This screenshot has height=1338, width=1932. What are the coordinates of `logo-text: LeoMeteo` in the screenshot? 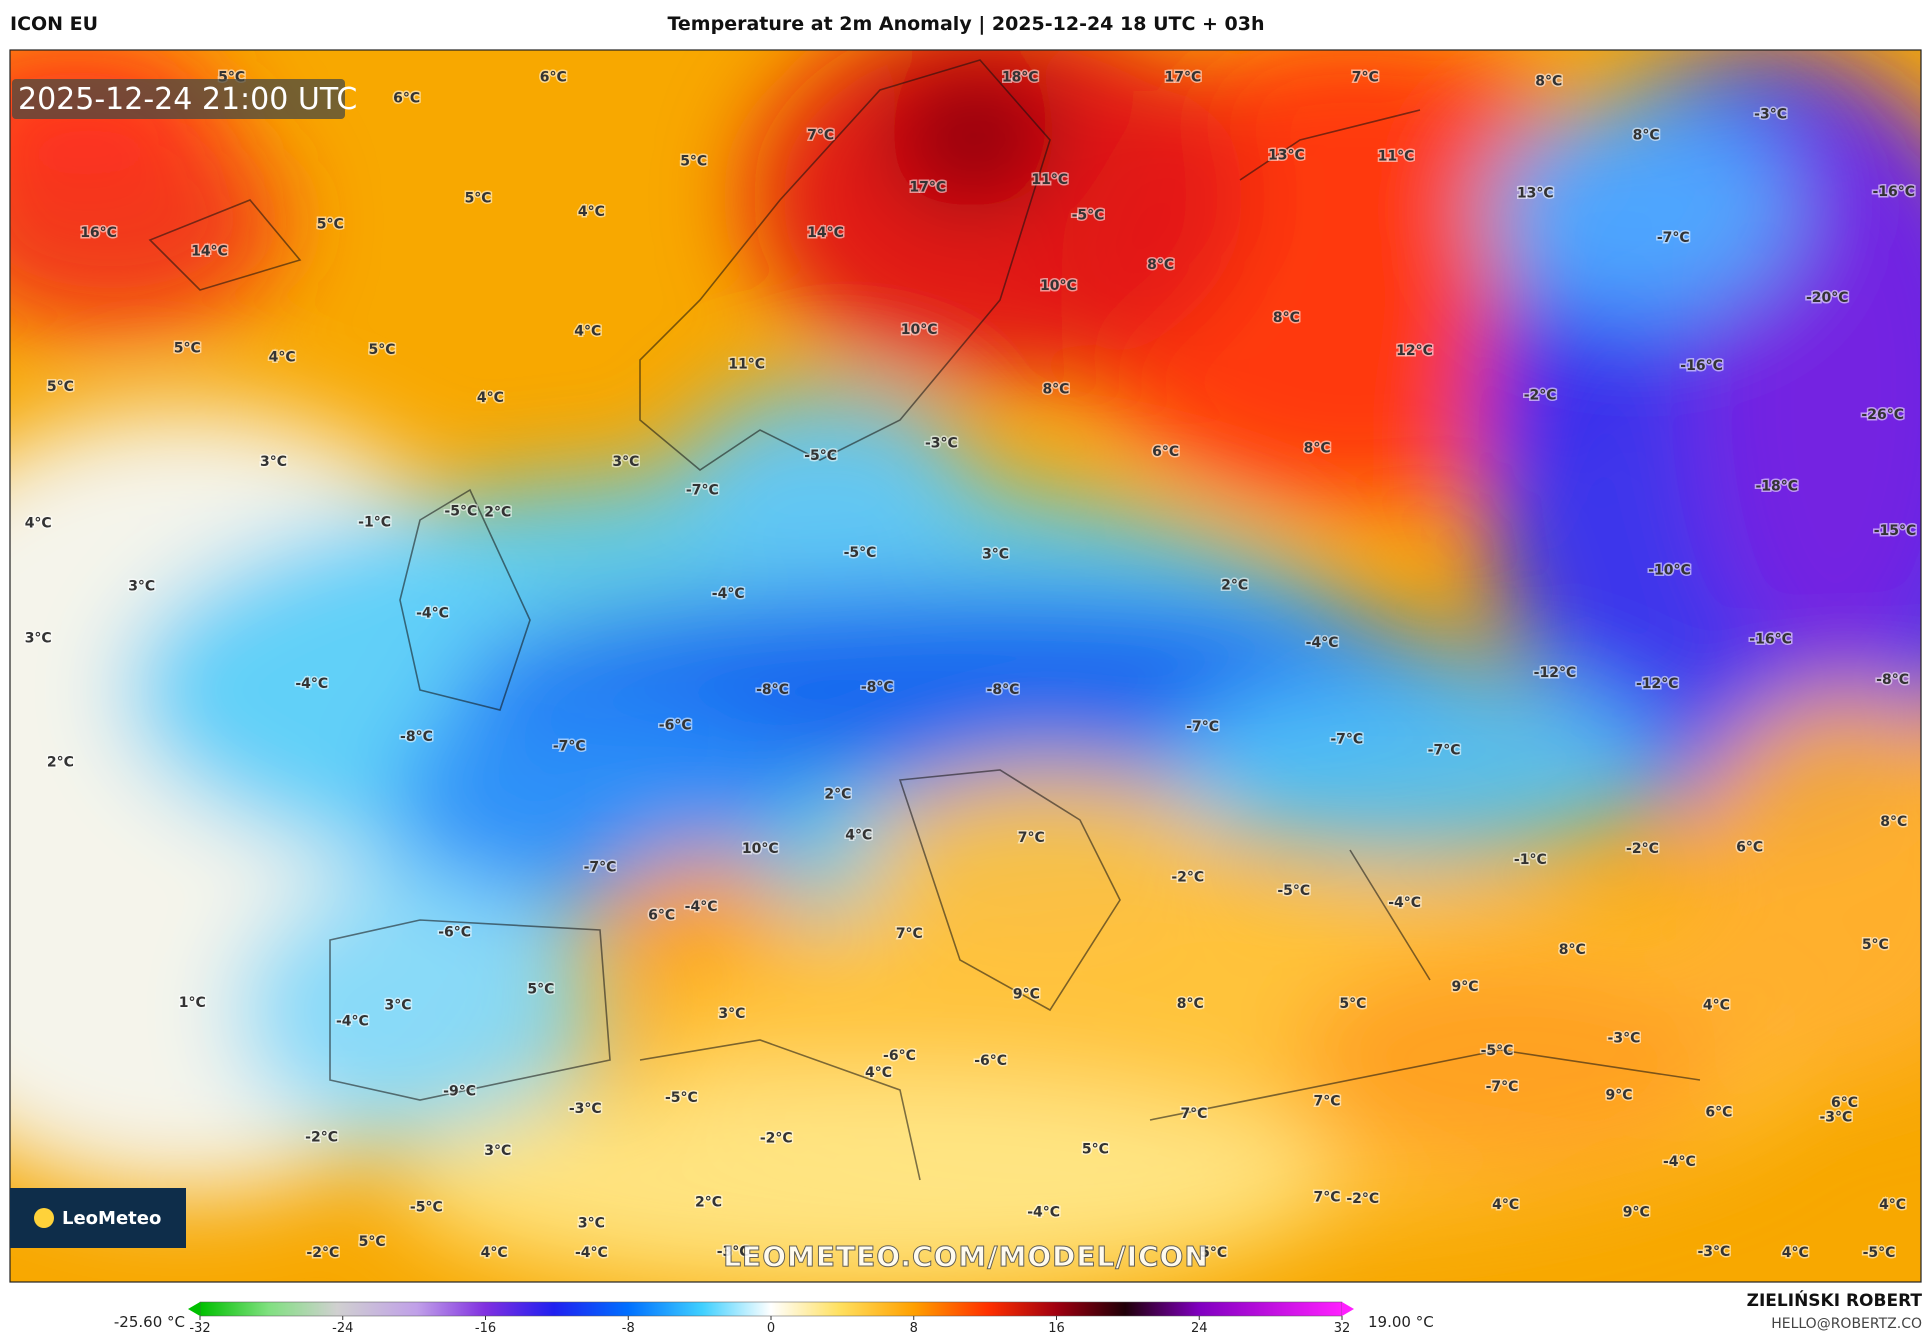 It's located at (111, 1218).